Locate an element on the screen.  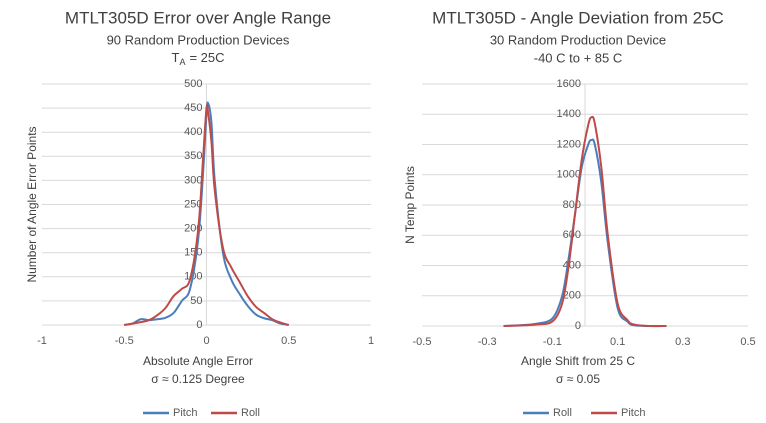
x-tick-label: 0.1 is located at coordinates (617, 342).